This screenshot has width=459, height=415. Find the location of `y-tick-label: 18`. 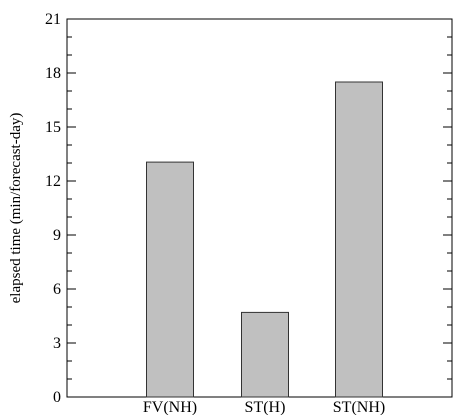

y-tick-label: 18 is located at coordinates (53, 73).